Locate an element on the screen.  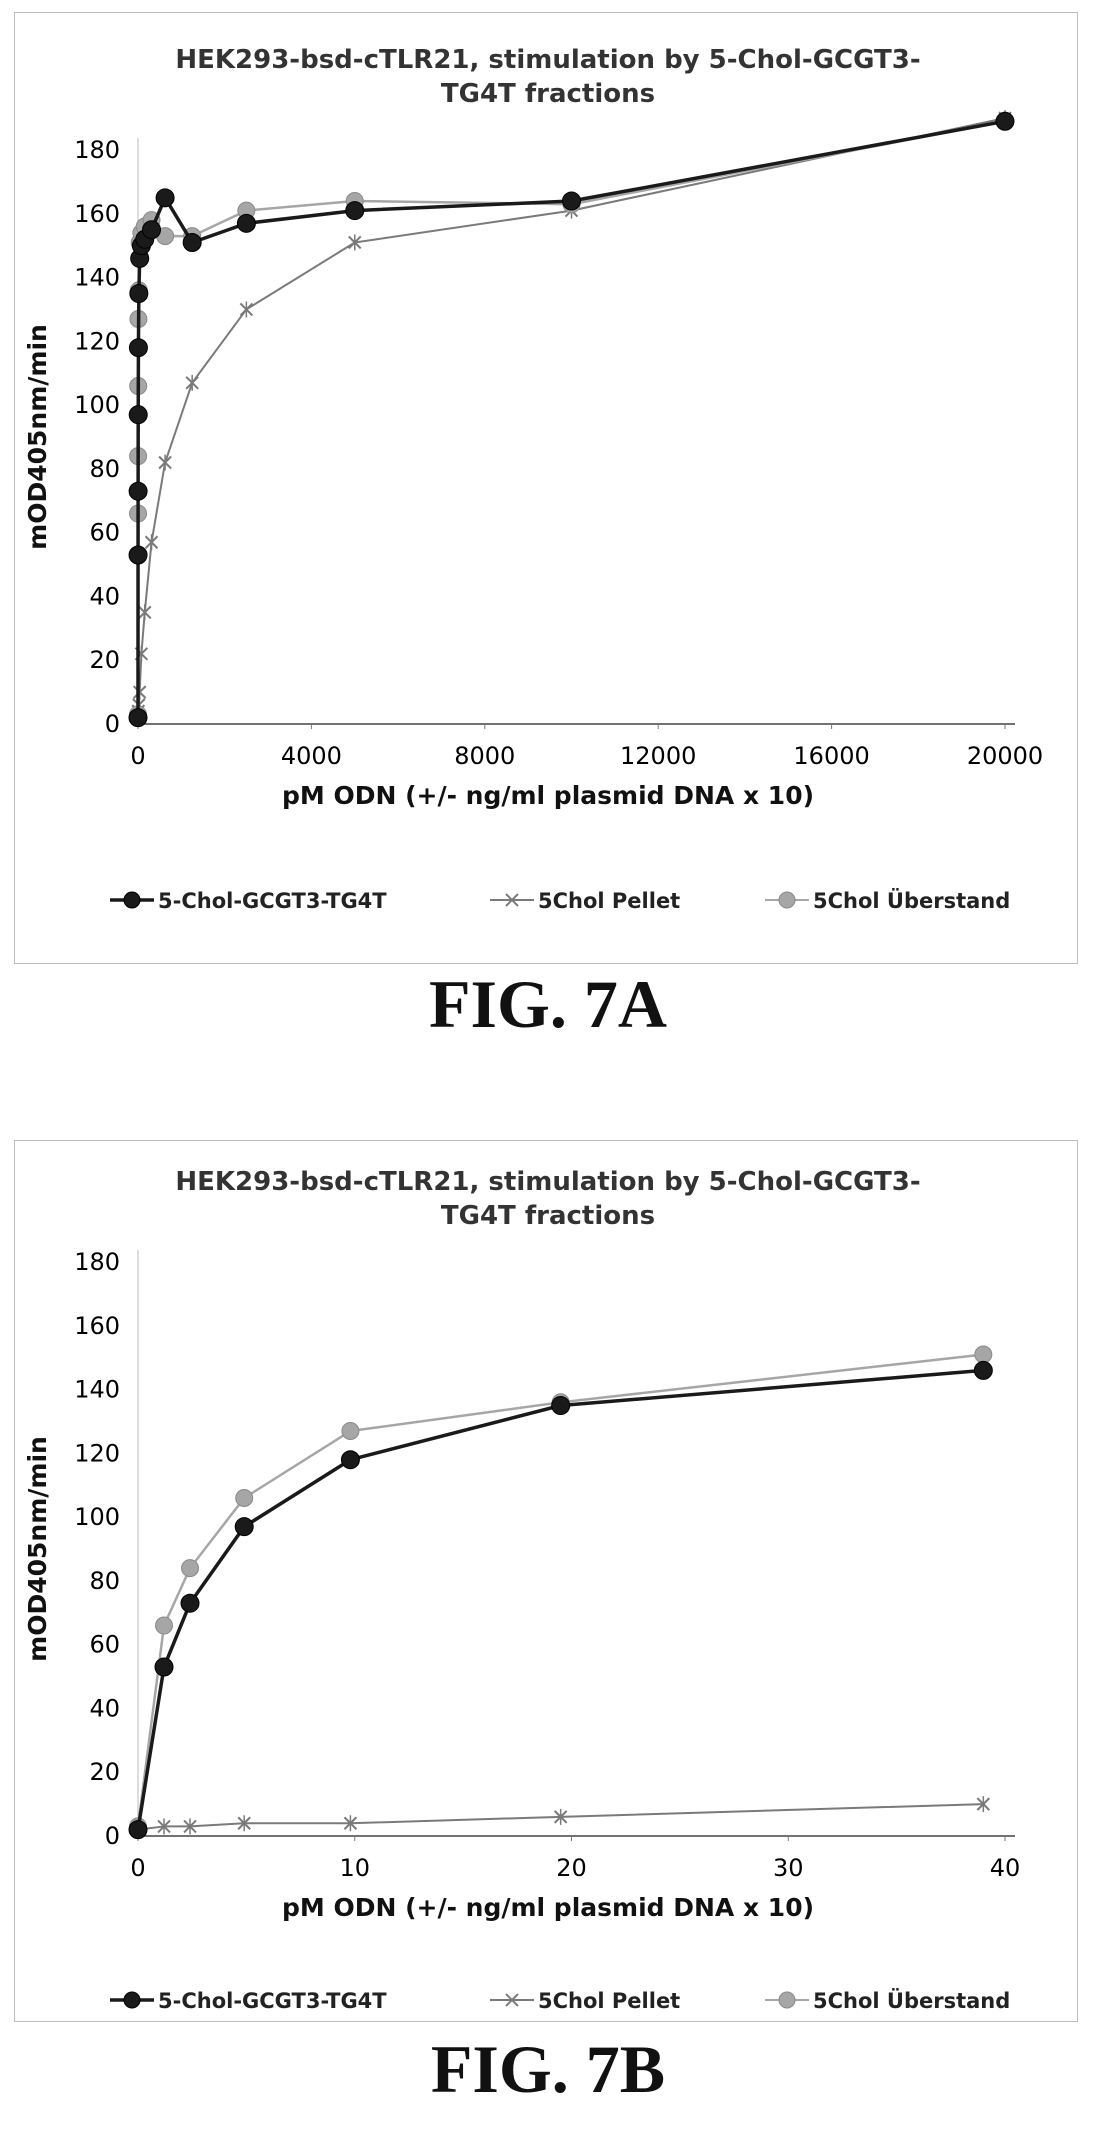
x-tick-label: 40 is located at coordinates (1005, 1868).